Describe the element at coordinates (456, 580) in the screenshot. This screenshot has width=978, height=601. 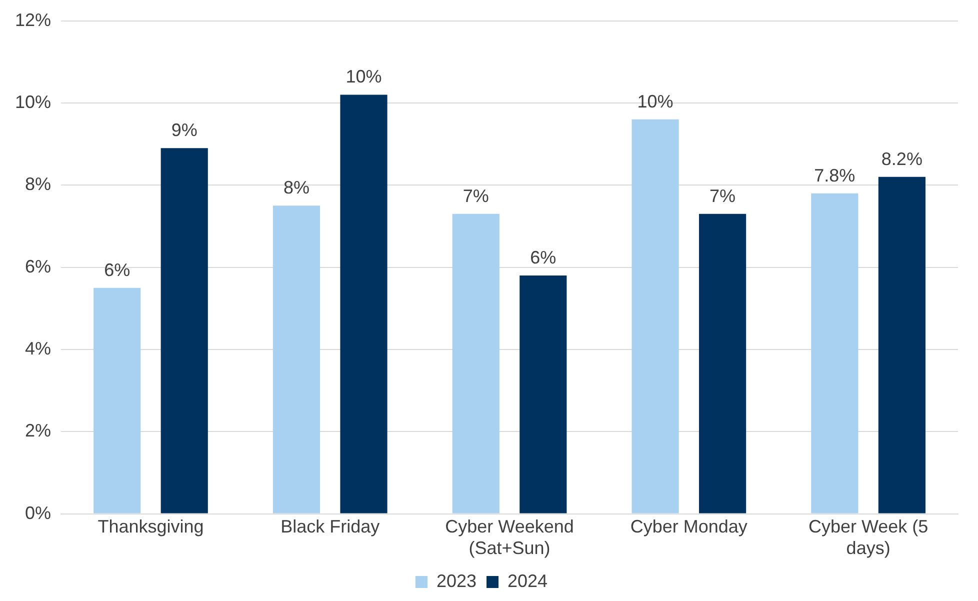
I see `legend-label: 2023` at that location.